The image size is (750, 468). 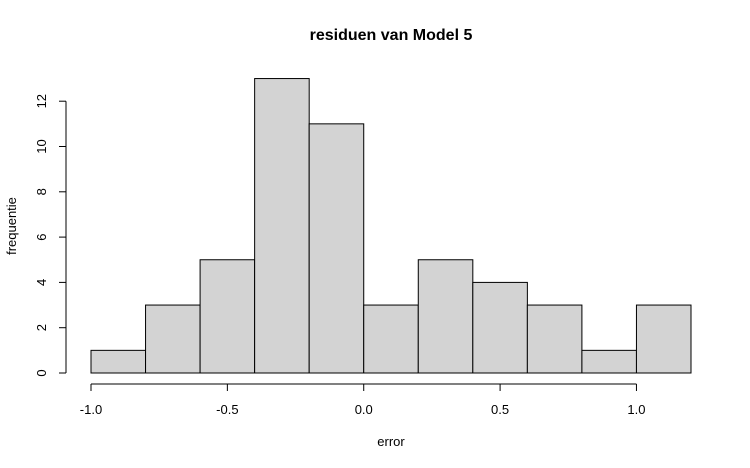 I want to click on y-axis-label: frequentie, so click(x=11, y=226).